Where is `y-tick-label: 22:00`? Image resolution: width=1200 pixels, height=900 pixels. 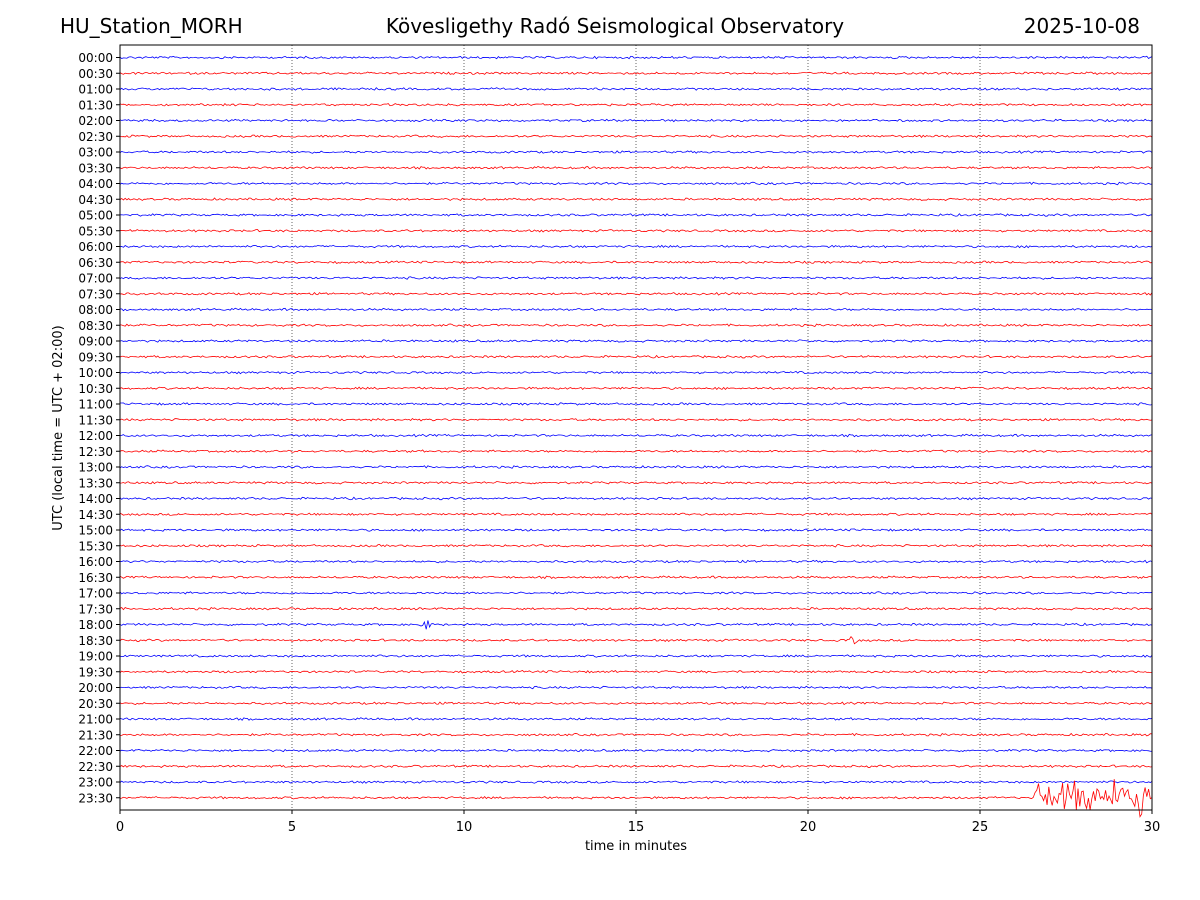 y-tick-label: 22:00 is located at coordinates (95, 751).